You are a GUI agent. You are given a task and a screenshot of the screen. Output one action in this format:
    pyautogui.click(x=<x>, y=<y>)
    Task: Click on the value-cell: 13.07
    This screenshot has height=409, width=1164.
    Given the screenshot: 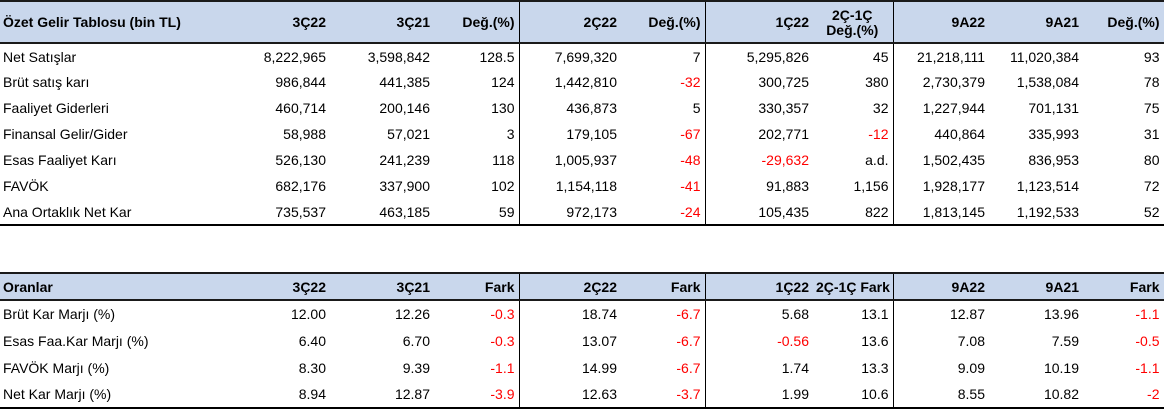 What is the action you would take?
    pyautogui.click(x=569, y=340)
    